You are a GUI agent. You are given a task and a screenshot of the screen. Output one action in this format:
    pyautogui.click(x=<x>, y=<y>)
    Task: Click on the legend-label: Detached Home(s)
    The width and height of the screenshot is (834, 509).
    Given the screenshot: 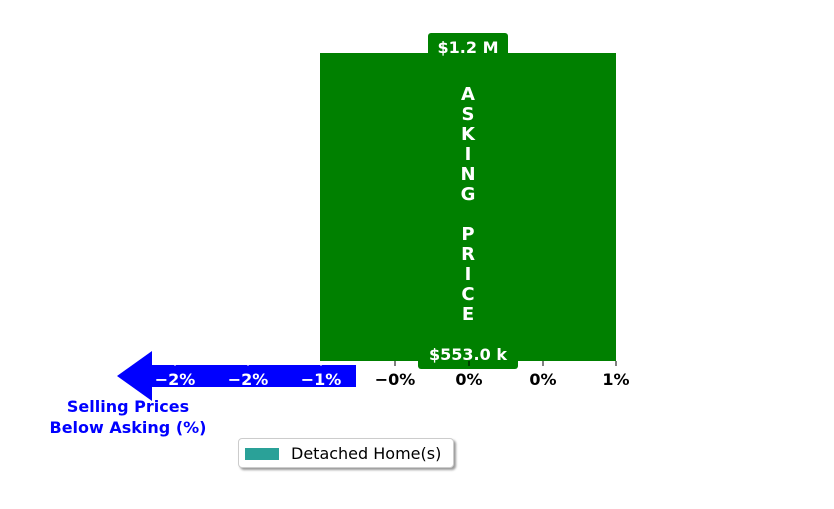 What is the action you would take?
    pyautogui.click(x=366, y=453)
    